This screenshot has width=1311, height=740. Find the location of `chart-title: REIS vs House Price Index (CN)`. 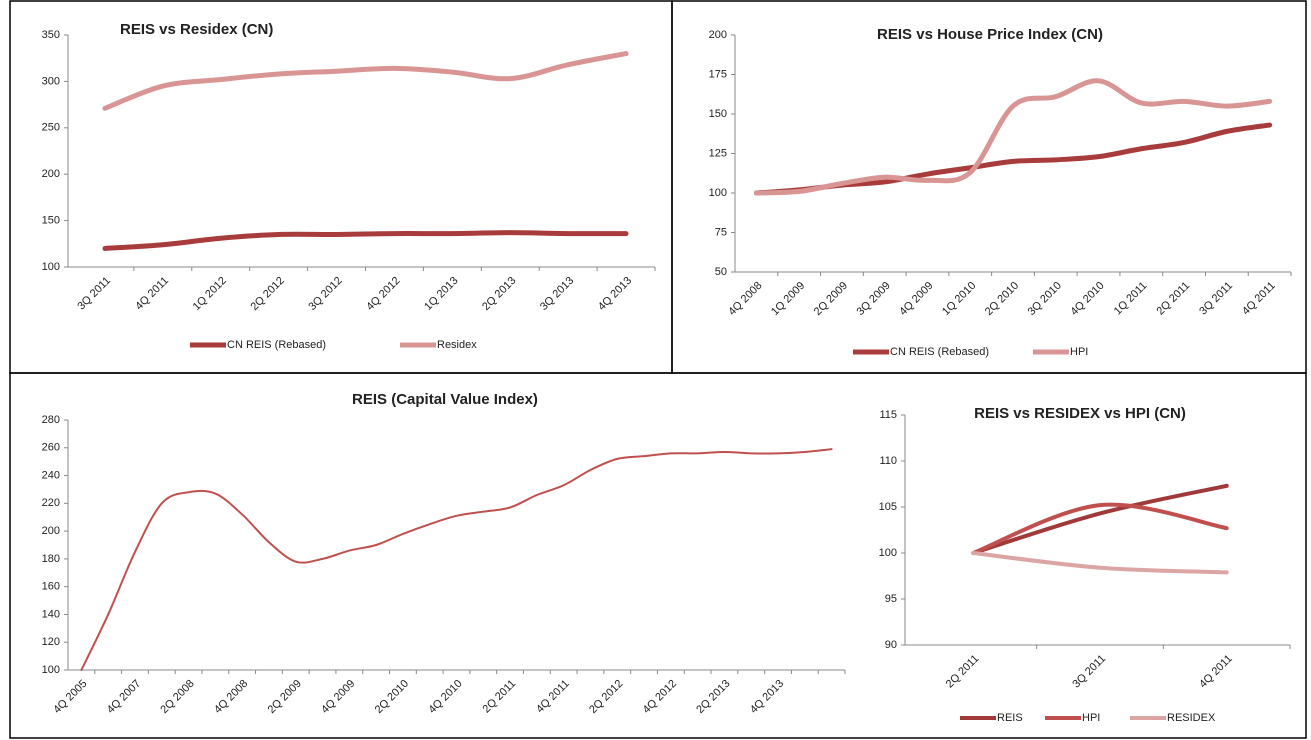

chart-title: REIS vs House Price Index (CN) is located at coordinates (990, 34).